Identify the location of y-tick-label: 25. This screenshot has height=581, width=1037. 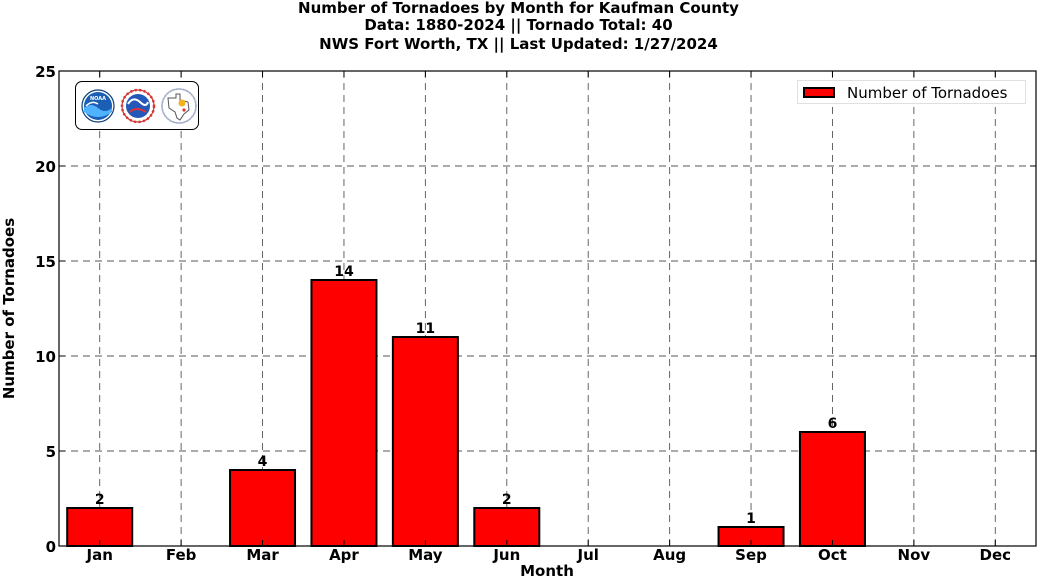
(45, 72).